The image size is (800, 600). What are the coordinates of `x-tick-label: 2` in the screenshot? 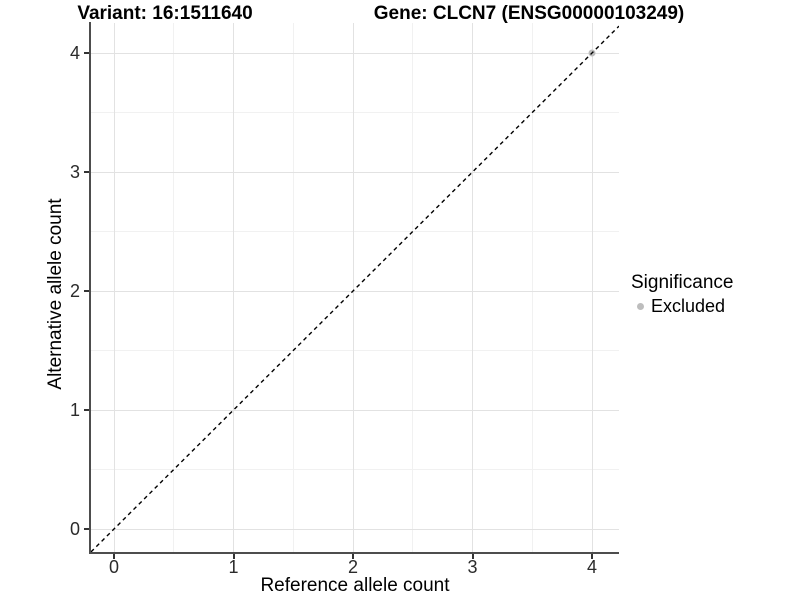 It's located at (353, 567).